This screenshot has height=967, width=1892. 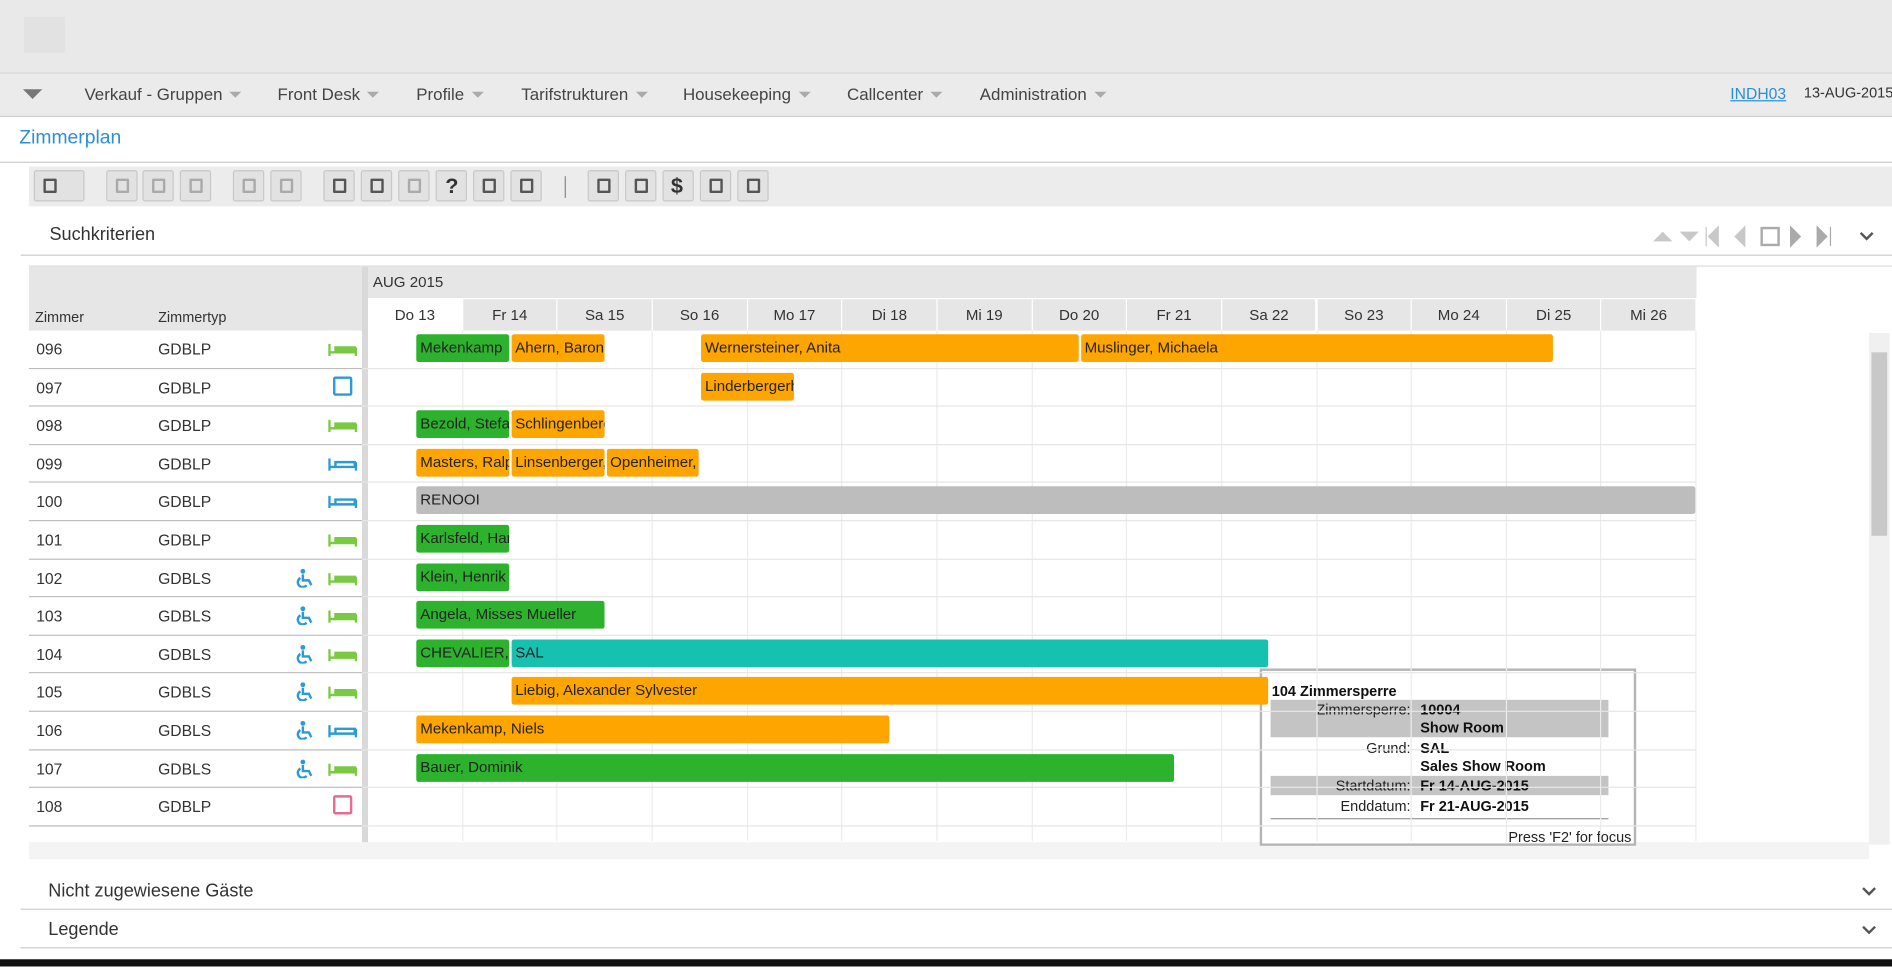 What do you see at coordinates (343, 805) in the screenshot?
I see `icon-room` at bounding box center [343, 805].